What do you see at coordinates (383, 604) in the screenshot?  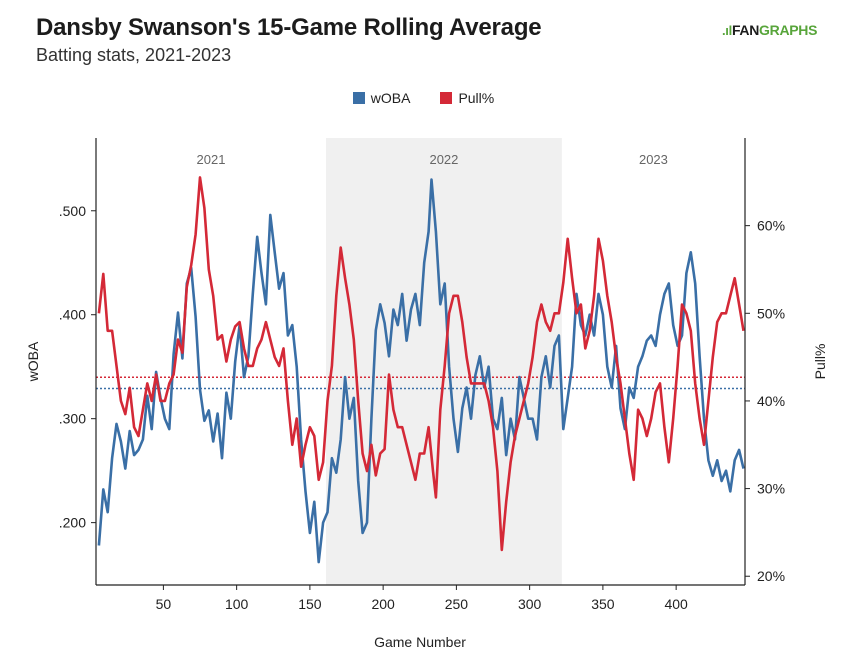 I see `x-tick-label: 200` at bounding box center [383, 604].